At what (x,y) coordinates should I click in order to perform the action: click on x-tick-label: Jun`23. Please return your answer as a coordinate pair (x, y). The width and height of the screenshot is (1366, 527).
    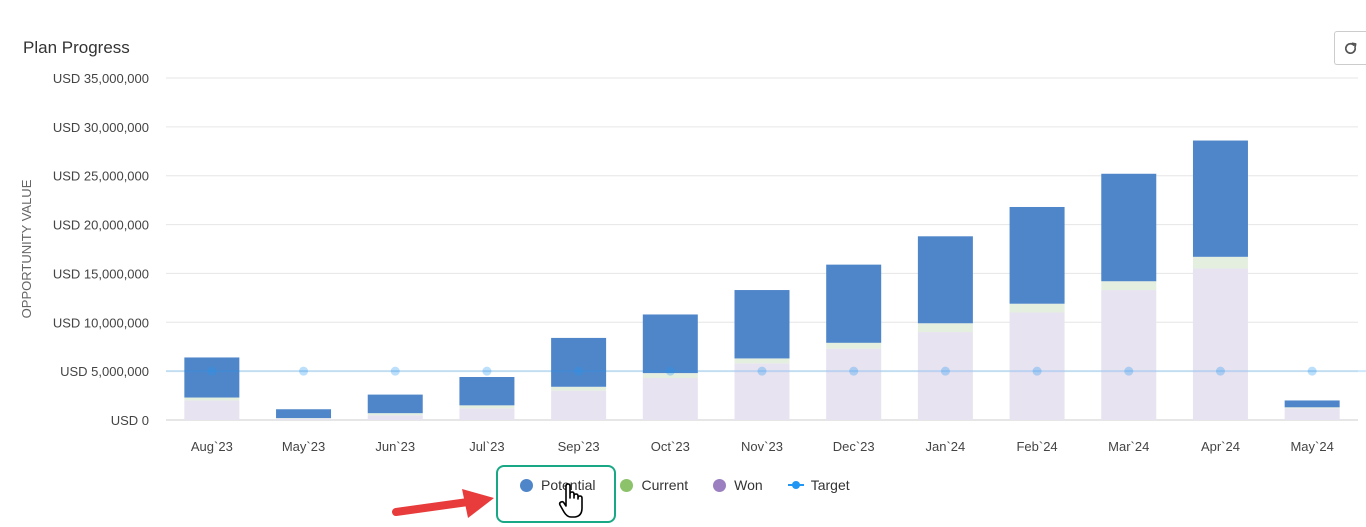
    Looking at the image, I should click on (395, 446).